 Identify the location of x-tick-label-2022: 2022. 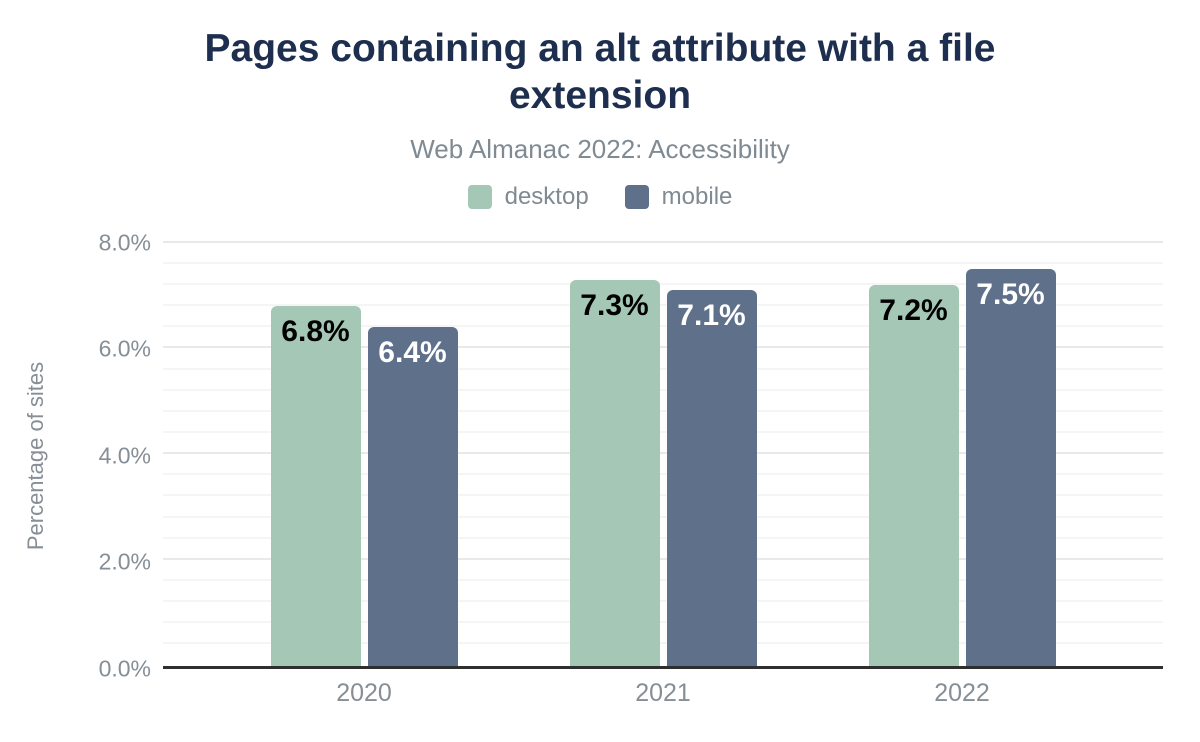
(962, 692).